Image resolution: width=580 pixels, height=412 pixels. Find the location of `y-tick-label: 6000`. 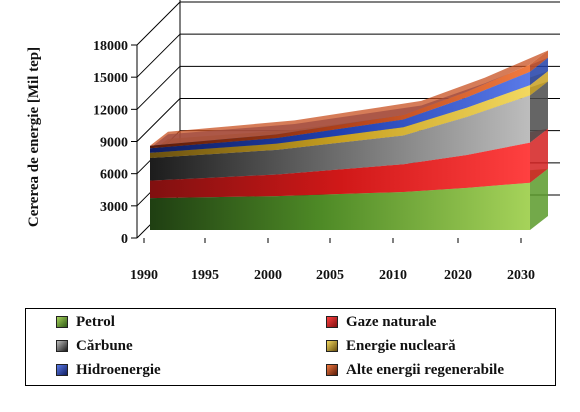

y-tick-label: 6000 is located at coordinates (114, 175).